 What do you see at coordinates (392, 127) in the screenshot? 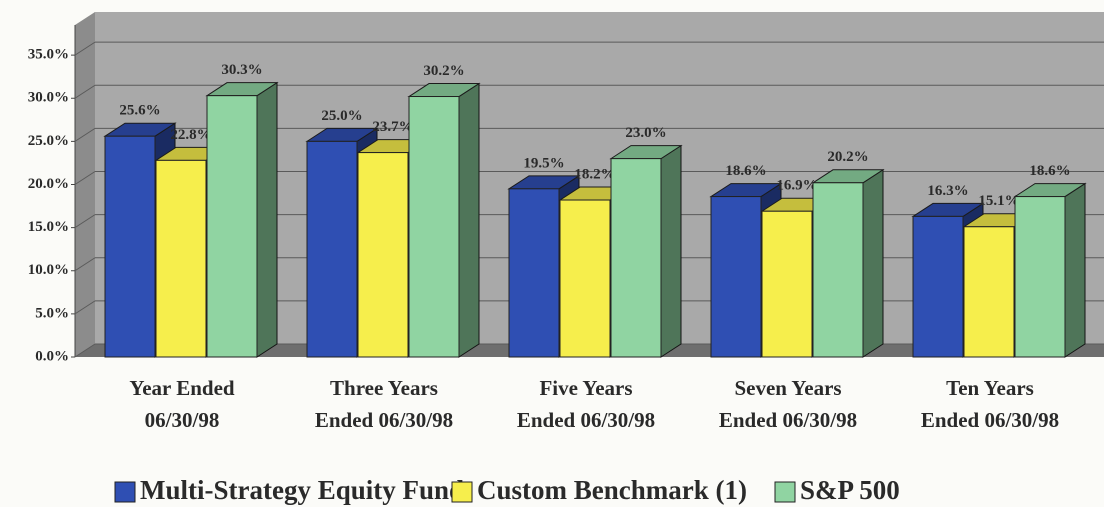
I see `value-label: 23.7%` at bounding box center [392, 127].